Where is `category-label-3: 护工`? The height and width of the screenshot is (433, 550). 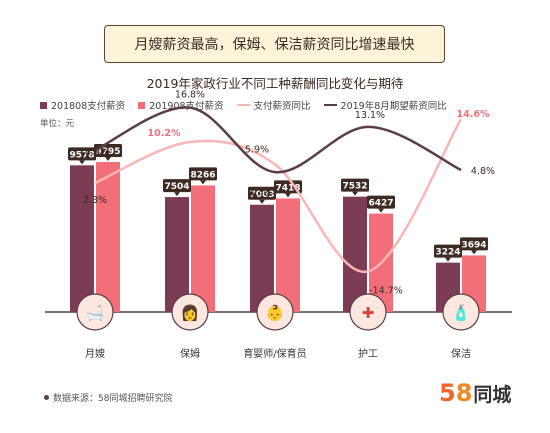 category-label-3: 护工 is located at coordinates (368, 353).